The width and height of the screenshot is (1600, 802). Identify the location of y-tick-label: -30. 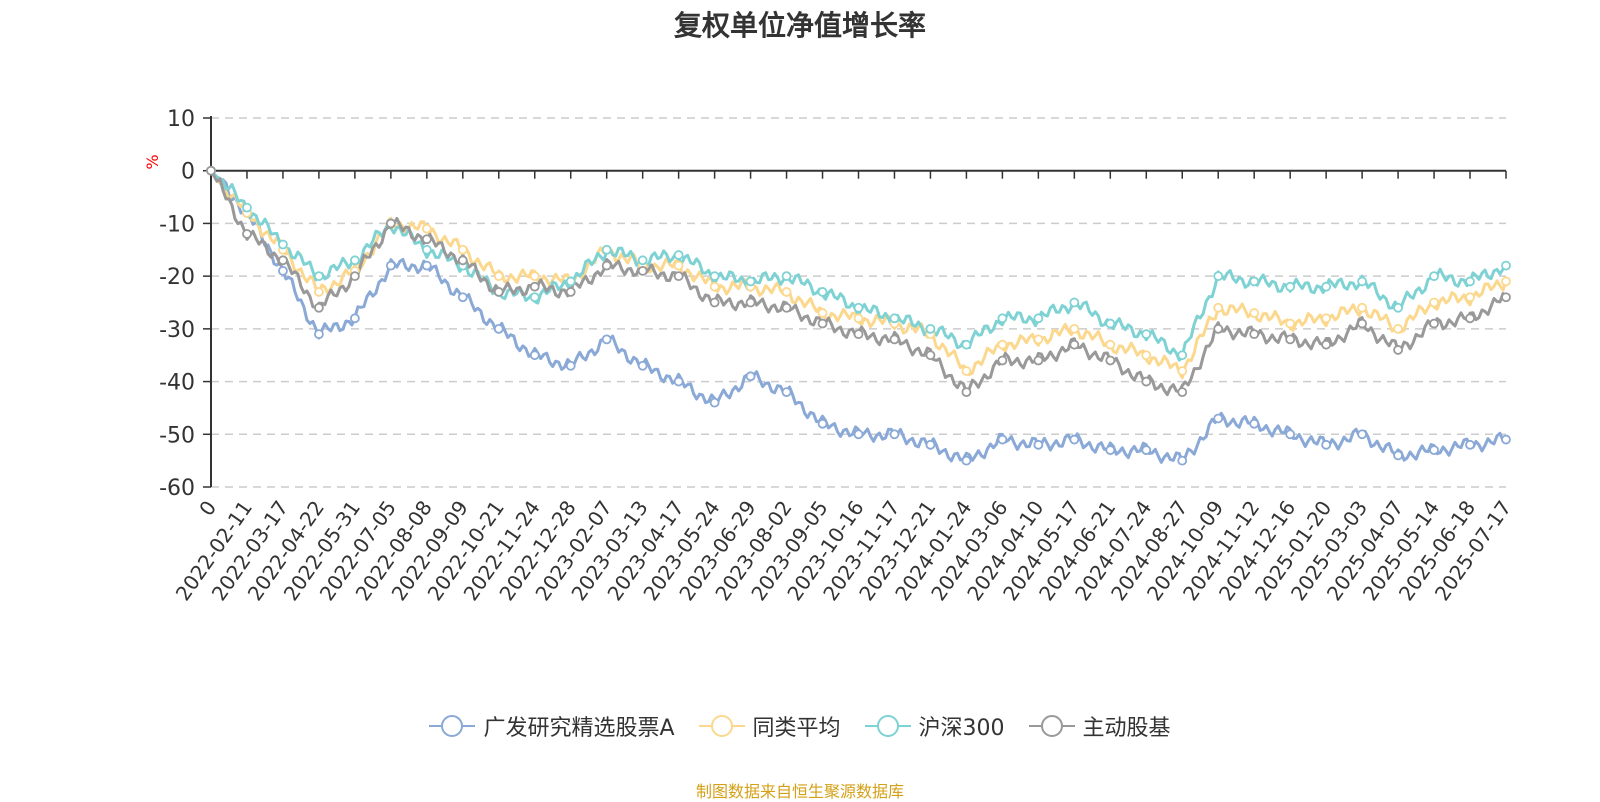
(177, 330).